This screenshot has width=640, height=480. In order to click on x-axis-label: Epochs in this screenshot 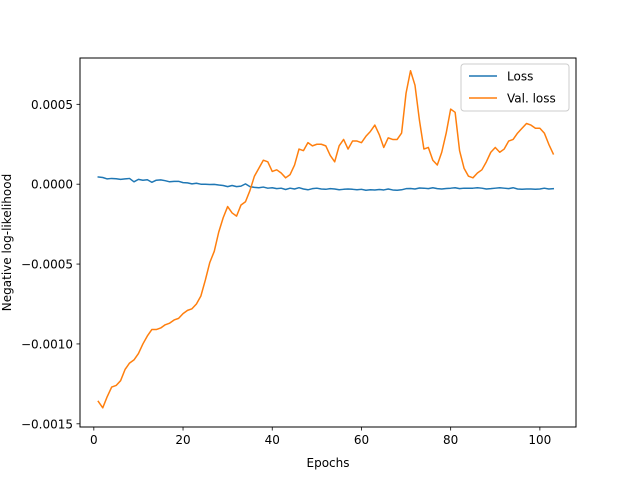, I will do `click(328, 463)`.